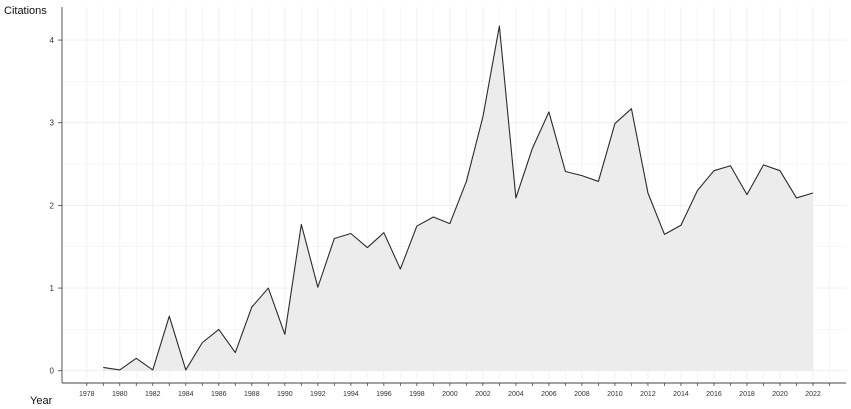  Describe the element at coordinates (648, 394) in the screenshot. I see `x-tick-label: 2012` at that location.